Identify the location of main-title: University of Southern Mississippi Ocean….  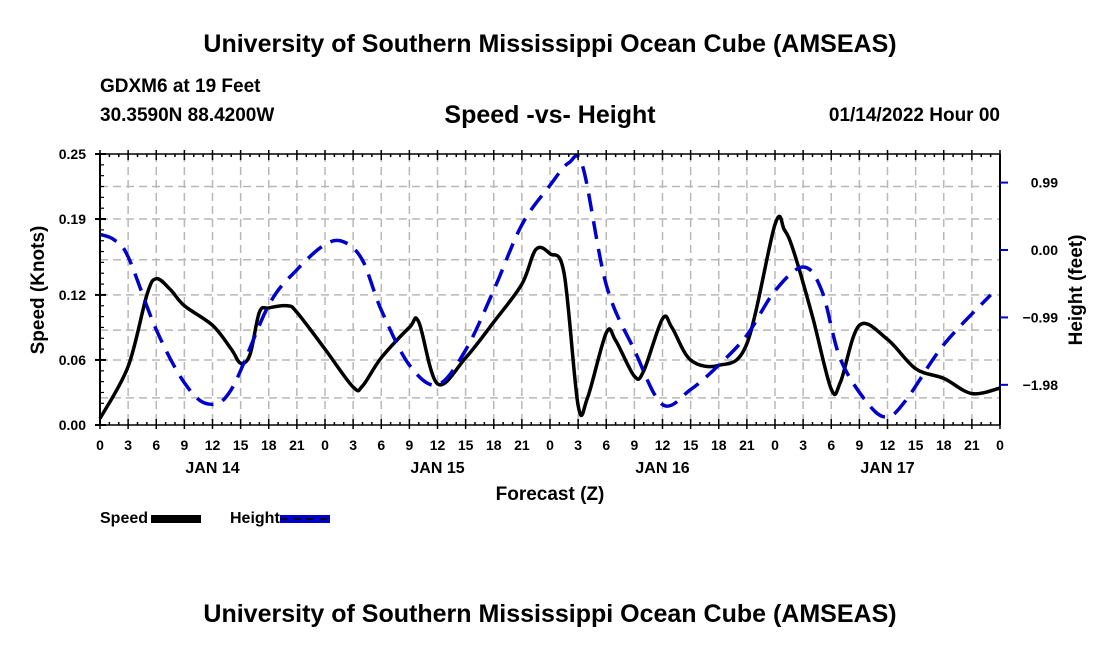
(550, 44).